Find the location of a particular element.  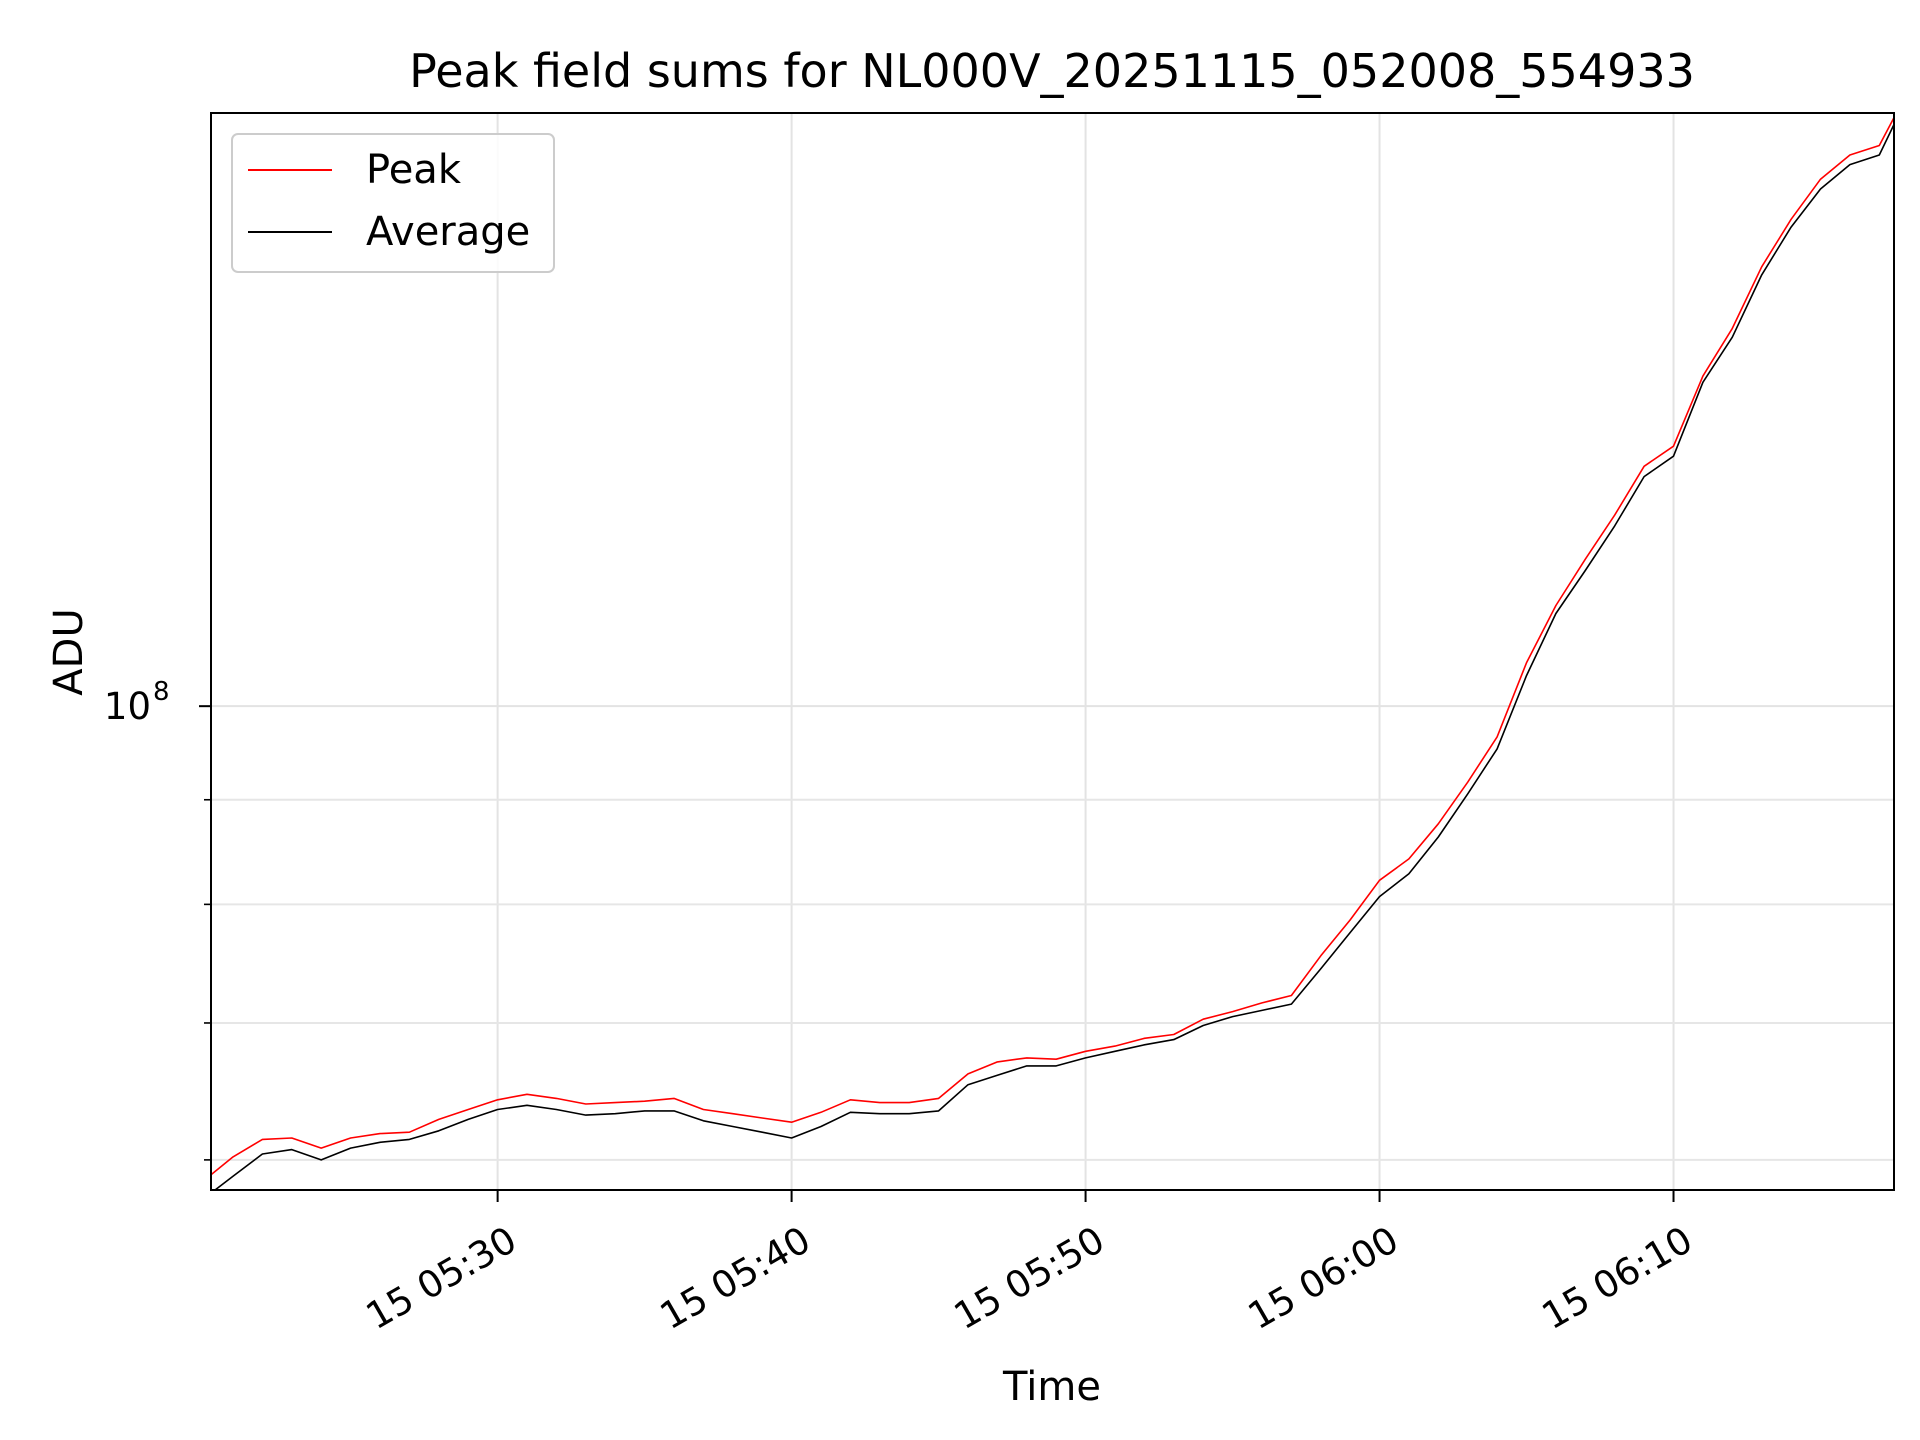

y-axis-label: ADU is located at coordinates (69, 651).